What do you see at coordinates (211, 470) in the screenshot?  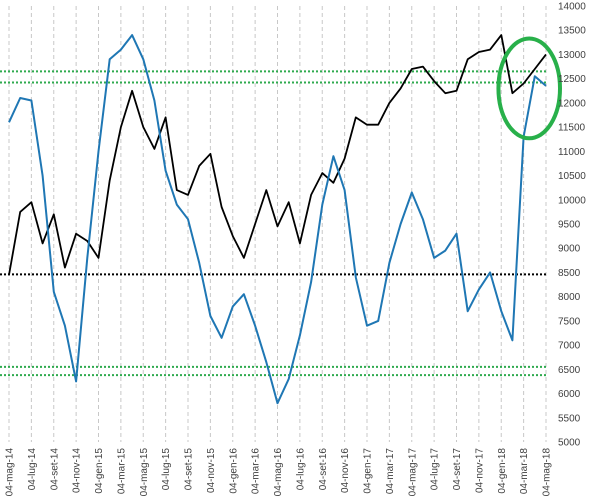 I see `x-tick-label-9: 04-nov-15` at bounding box center [211, 470].